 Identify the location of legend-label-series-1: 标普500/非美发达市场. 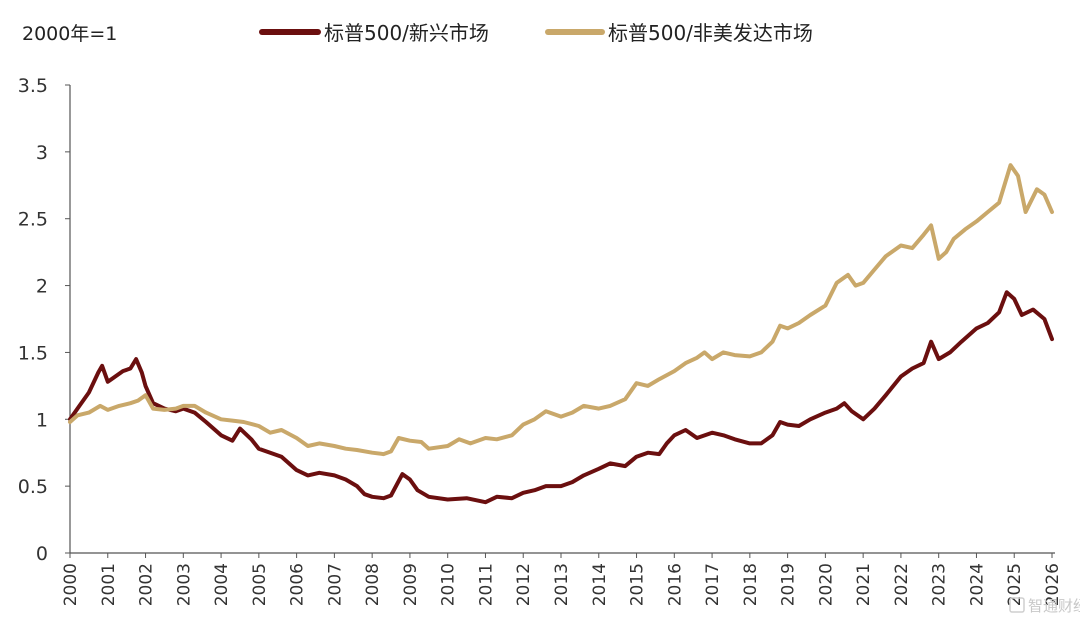
(710, 33).